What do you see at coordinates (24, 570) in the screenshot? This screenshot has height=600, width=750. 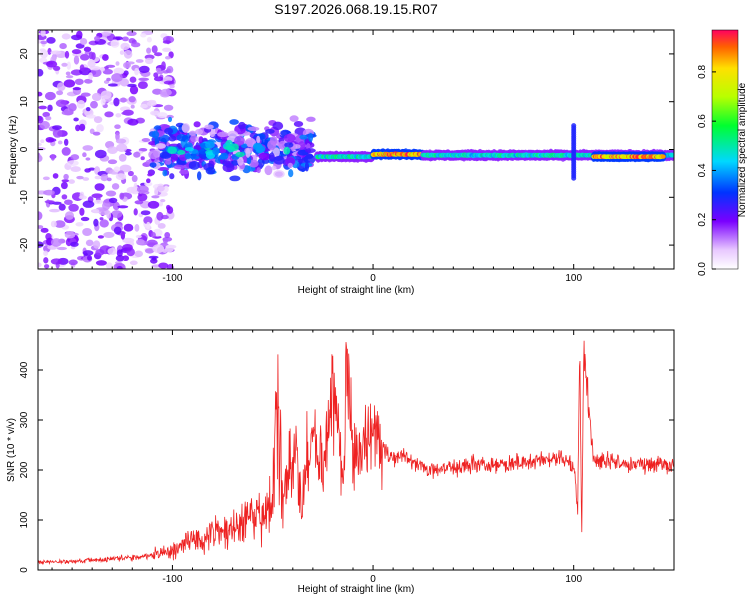 I see `y-tick-label: 0` at bounding box center [24, 570].